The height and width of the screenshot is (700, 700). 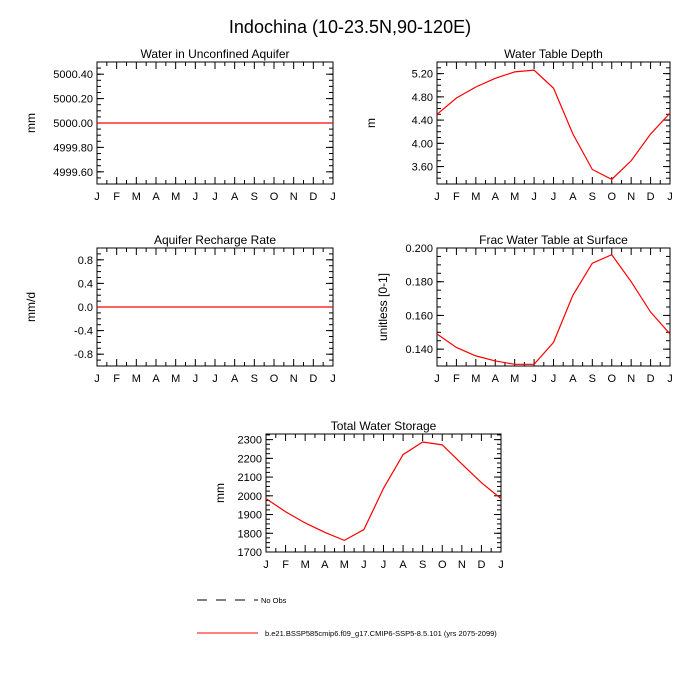 I want to click on y-tick-label: 0.8, so click(x=85, y=261).